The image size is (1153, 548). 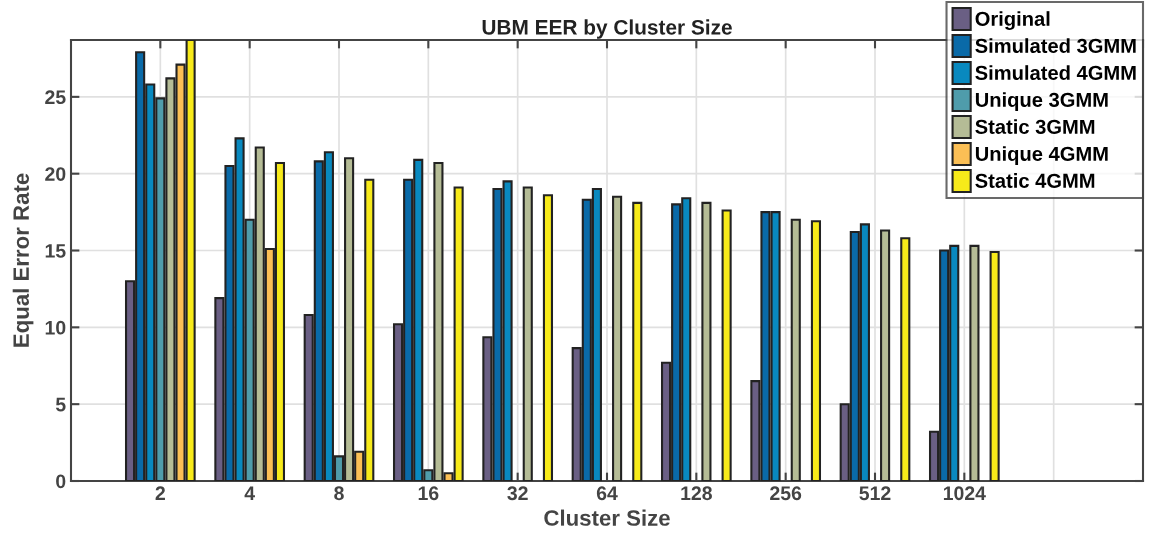 What do you see at coordinates (1035, 180) in the screenshot?
I see `legend-label: Static 4GMM` at bounding box center [1035, 180].